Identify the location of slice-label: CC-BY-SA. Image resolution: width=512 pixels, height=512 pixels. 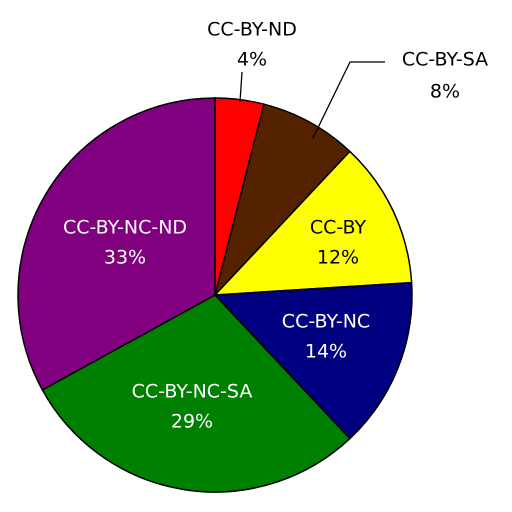
(445, 60).